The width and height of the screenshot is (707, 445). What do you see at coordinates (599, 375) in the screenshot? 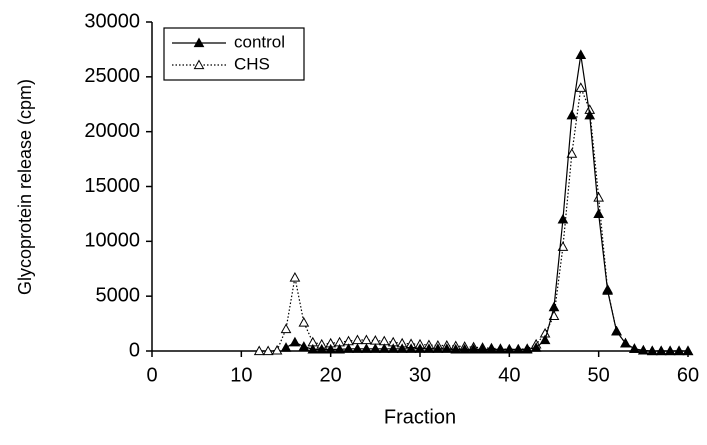
I see `x-tick-label: 50` at bounding box center [599, 375].